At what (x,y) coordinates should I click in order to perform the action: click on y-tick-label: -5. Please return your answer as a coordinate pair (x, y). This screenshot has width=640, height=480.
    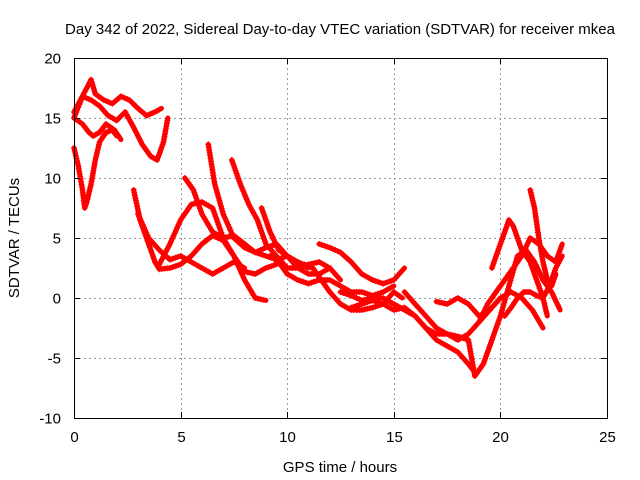
    Looking at the image, I should click on (54, 359).